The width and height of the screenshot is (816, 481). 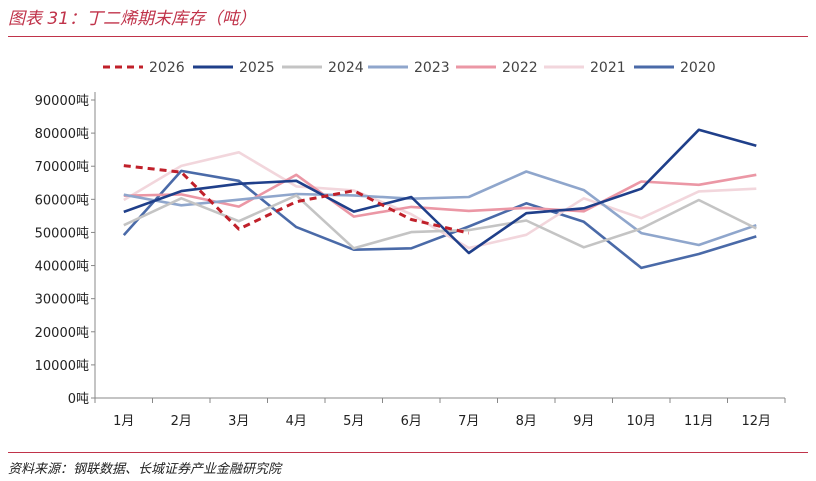 I want to click on legend-label-2022: 2022, so click(x=520, y=68).